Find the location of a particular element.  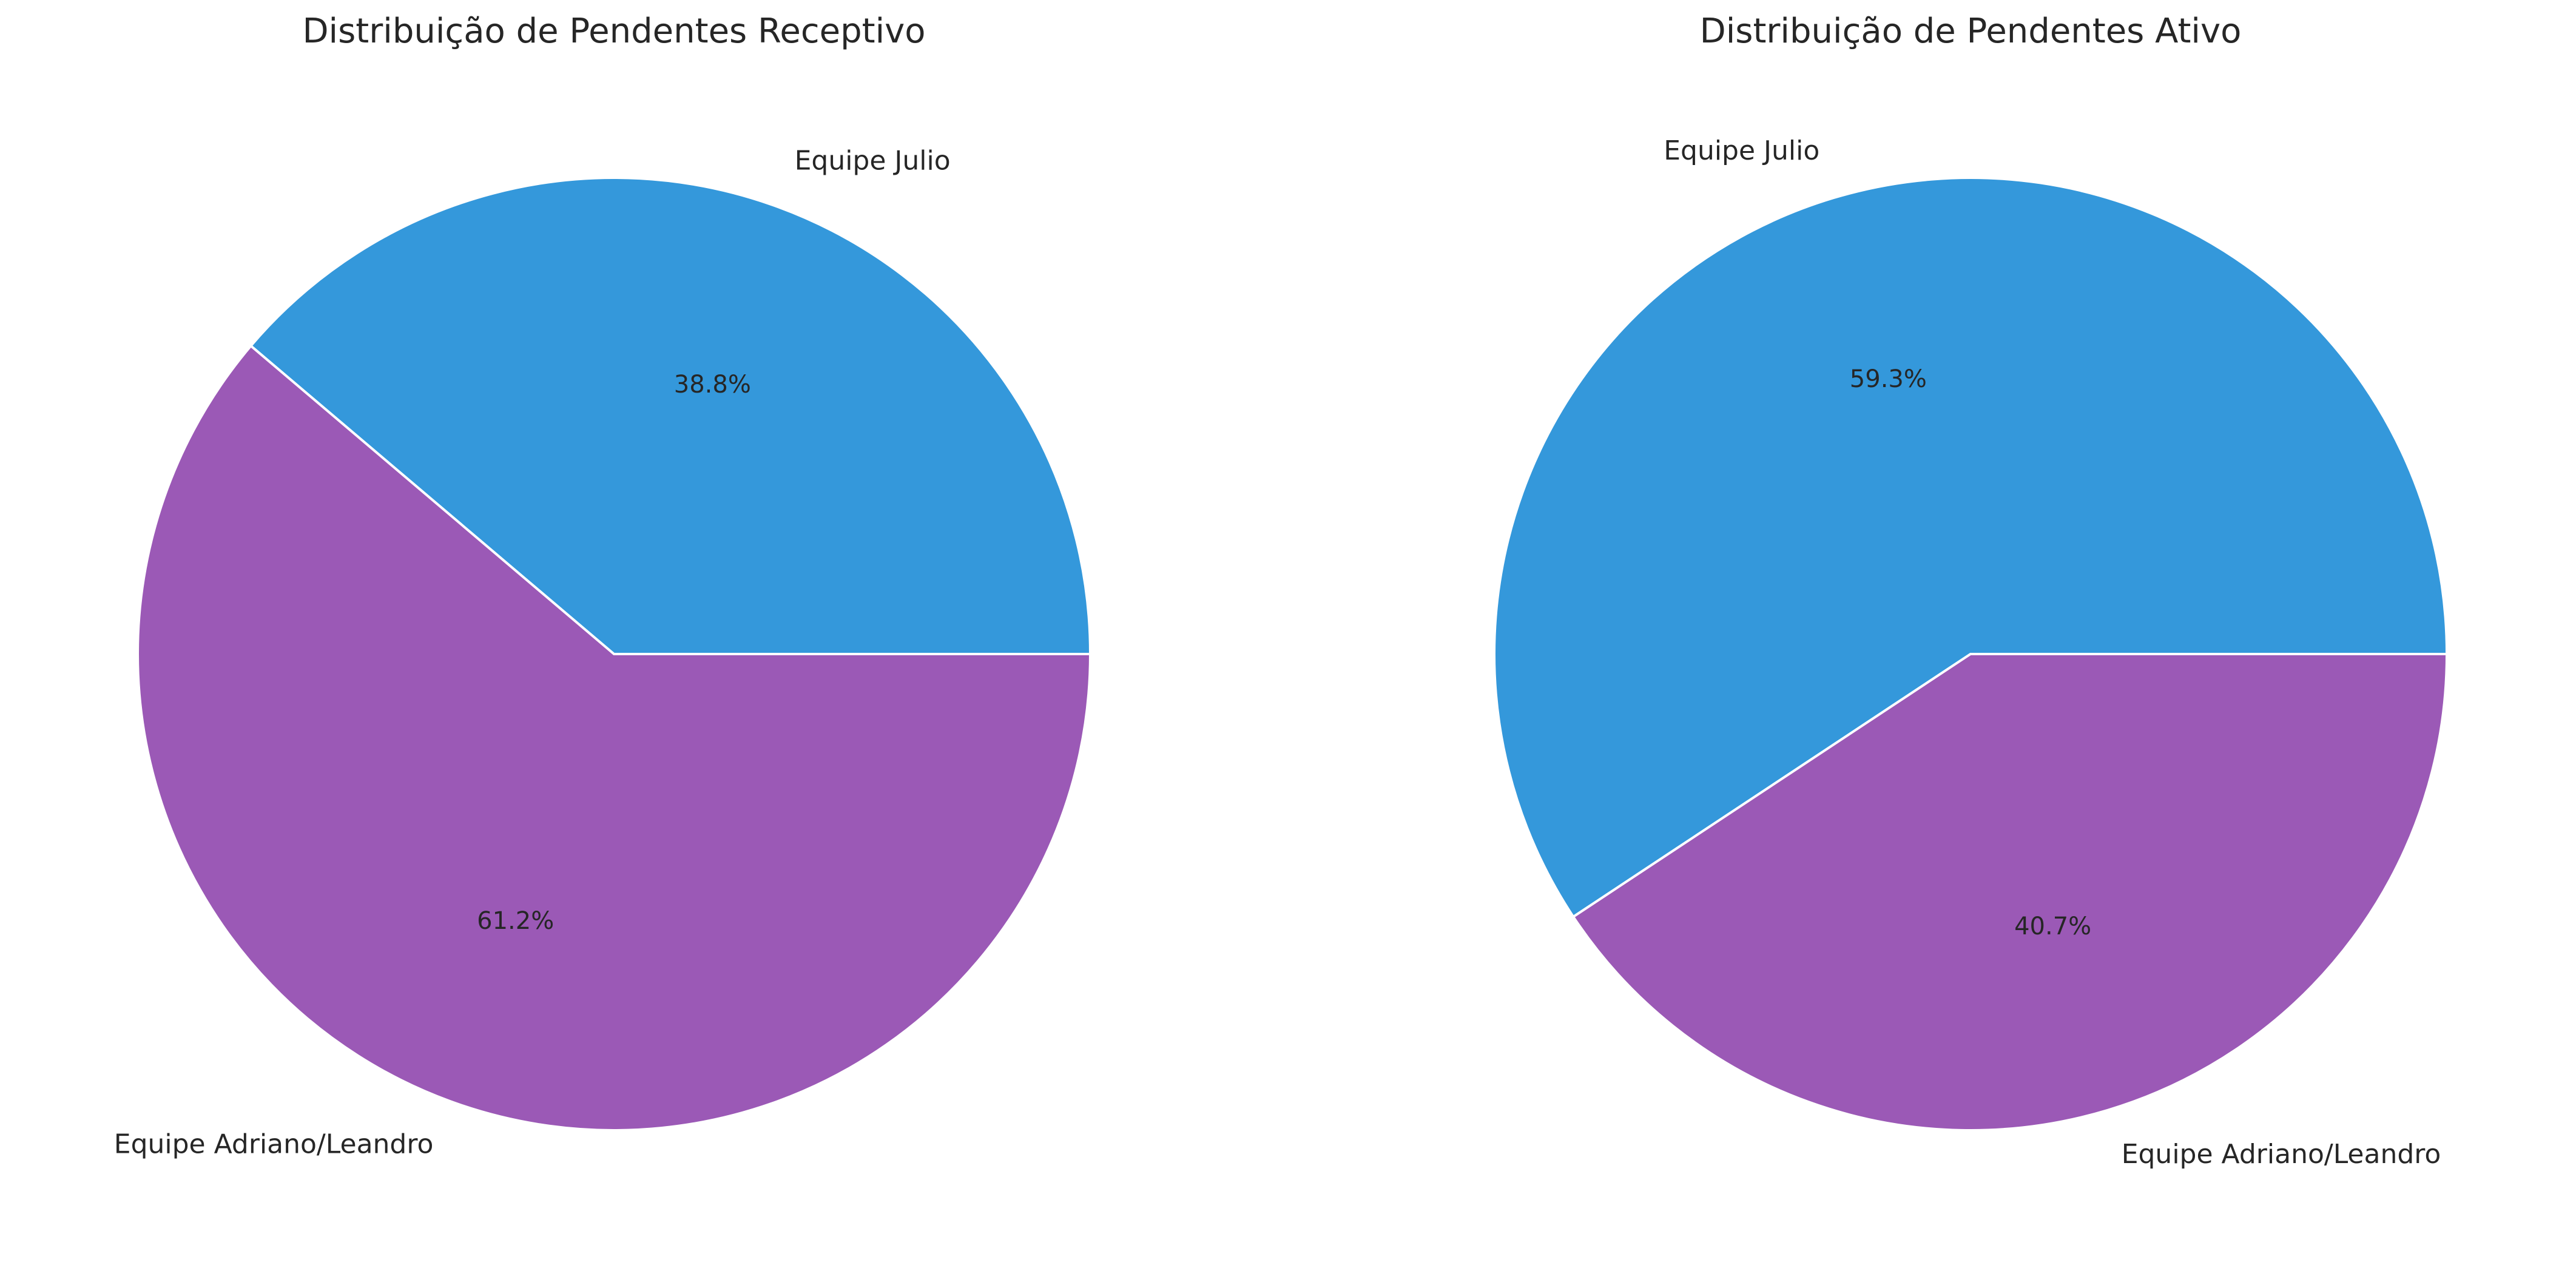

chart-title: Distribuição de Pendentes Ativo is located at coordinates (1971, 31).